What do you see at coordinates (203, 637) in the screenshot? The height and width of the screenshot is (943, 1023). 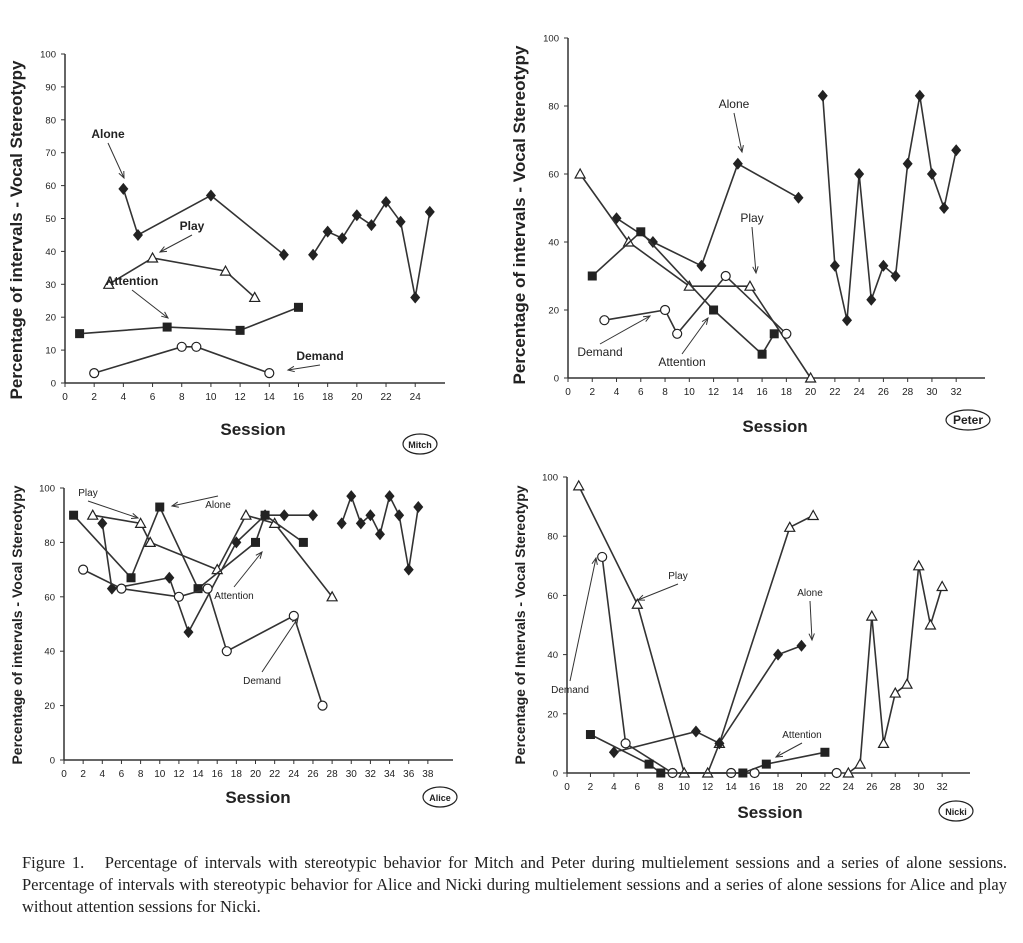 I see `series-demand: Demand` at bounding box center [203, 637].